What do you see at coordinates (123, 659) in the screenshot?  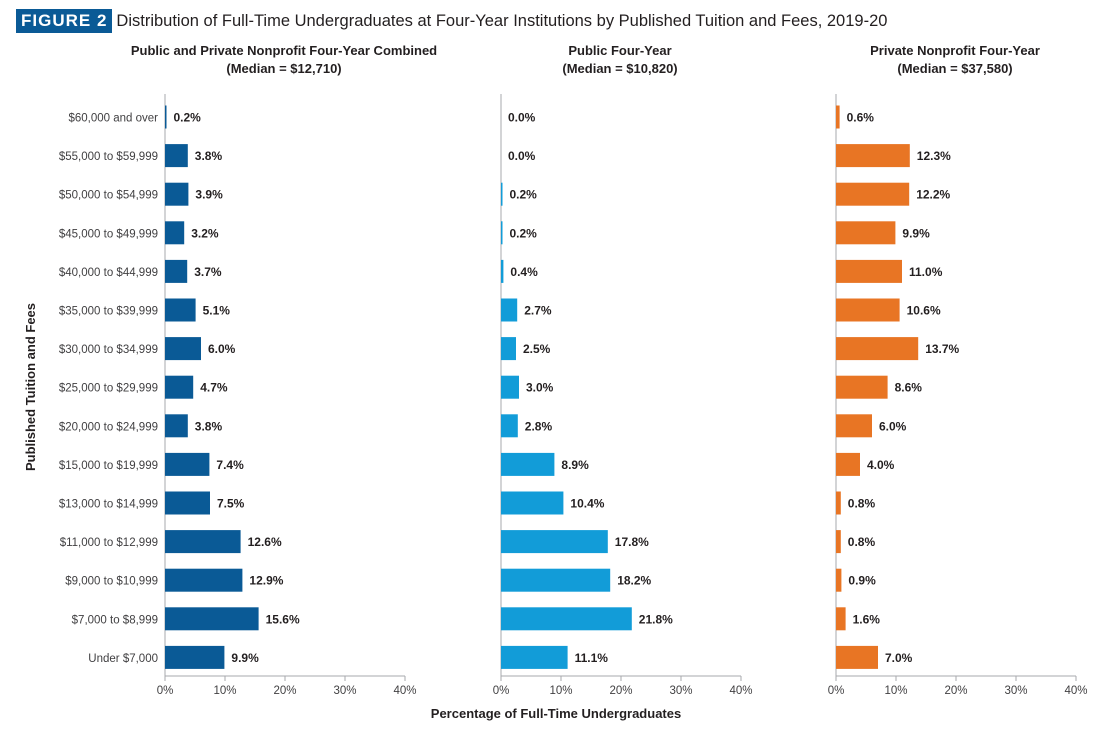 I see `category-label: Under $7,000` at bounding box center [123, 659].